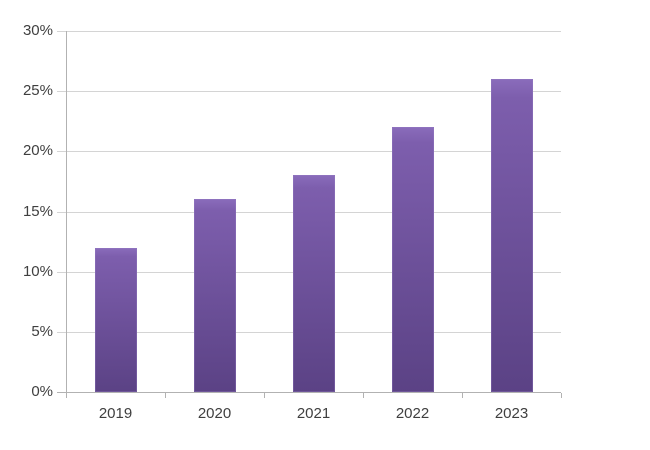 This screenshot has height=450, width=650. I want to click on bar-2019, so click(115, 319).